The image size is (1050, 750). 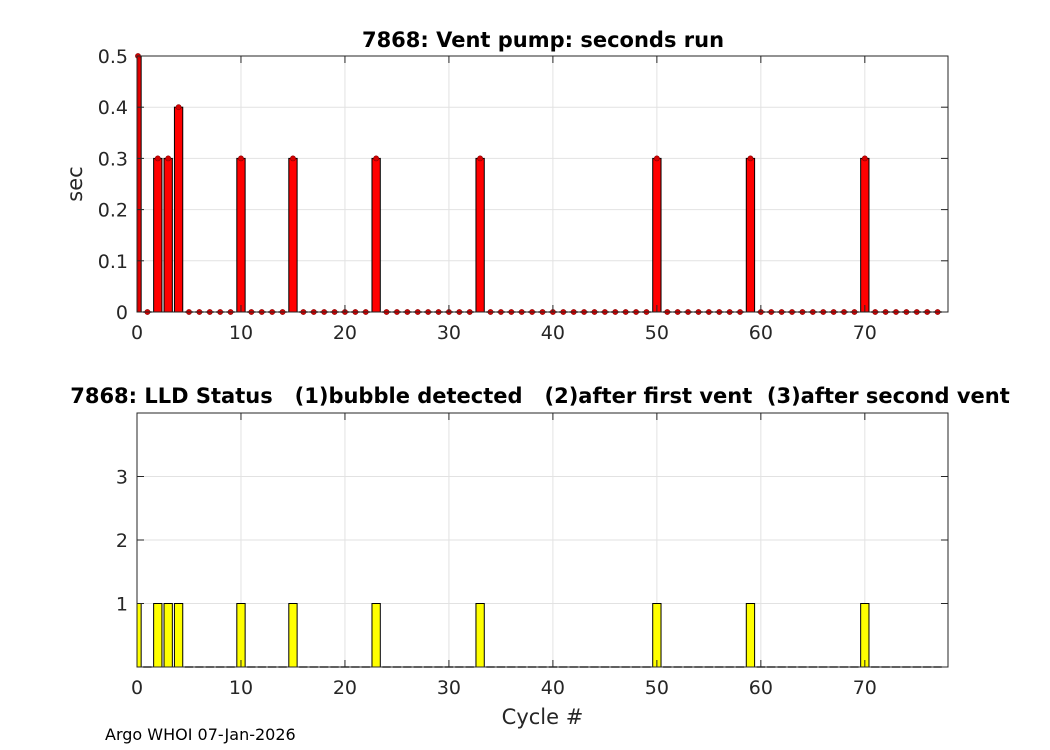 What do you see at coordinates (543, 717) in the screenshot?
I see `x-axis-label: Cycle #` at bounding box center [543, 717].